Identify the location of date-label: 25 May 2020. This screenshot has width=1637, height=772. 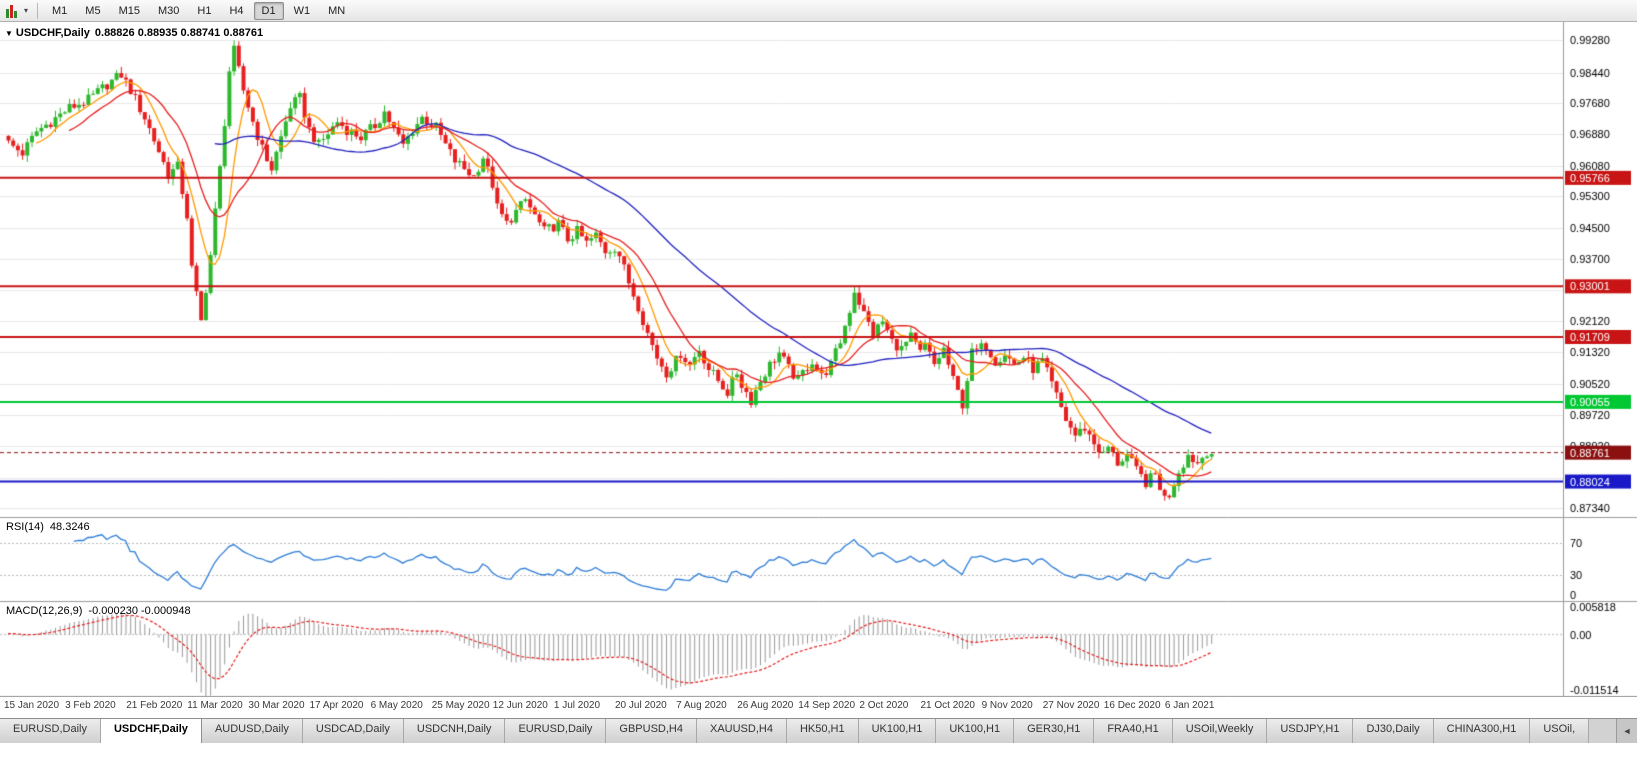
(460, 705).